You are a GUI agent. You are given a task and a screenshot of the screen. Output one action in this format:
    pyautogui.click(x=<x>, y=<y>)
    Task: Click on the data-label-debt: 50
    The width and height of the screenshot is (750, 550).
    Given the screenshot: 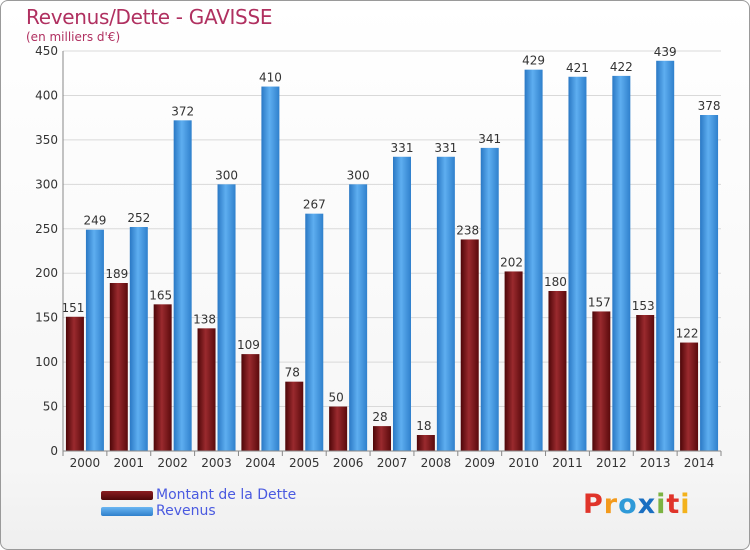 What is the action you would take?
    pyautogui.click(x=335, y=398)
    